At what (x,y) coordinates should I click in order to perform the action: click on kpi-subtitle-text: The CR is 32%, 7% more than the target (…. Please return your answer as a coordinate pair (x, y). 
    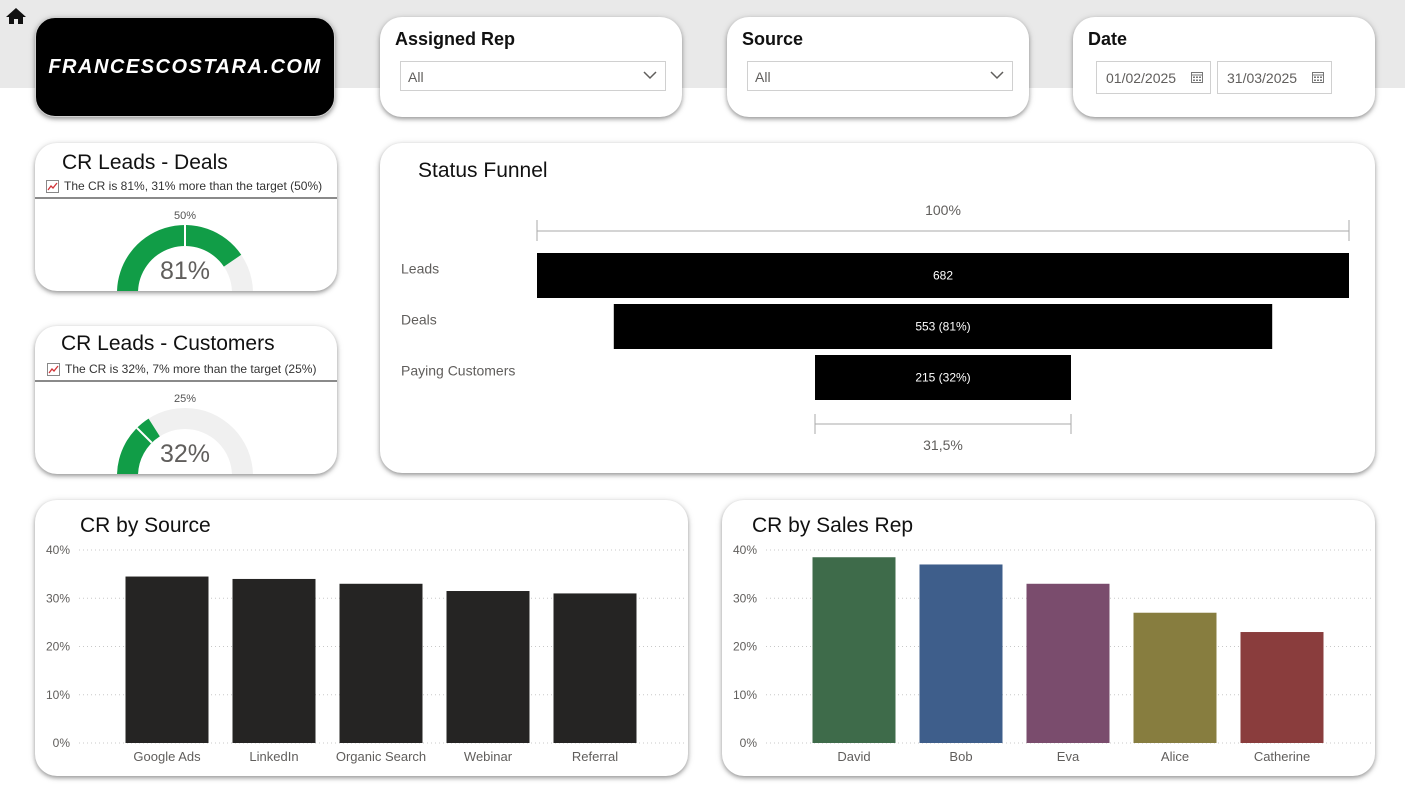
    Looking at the image, I should click on (191, 369).